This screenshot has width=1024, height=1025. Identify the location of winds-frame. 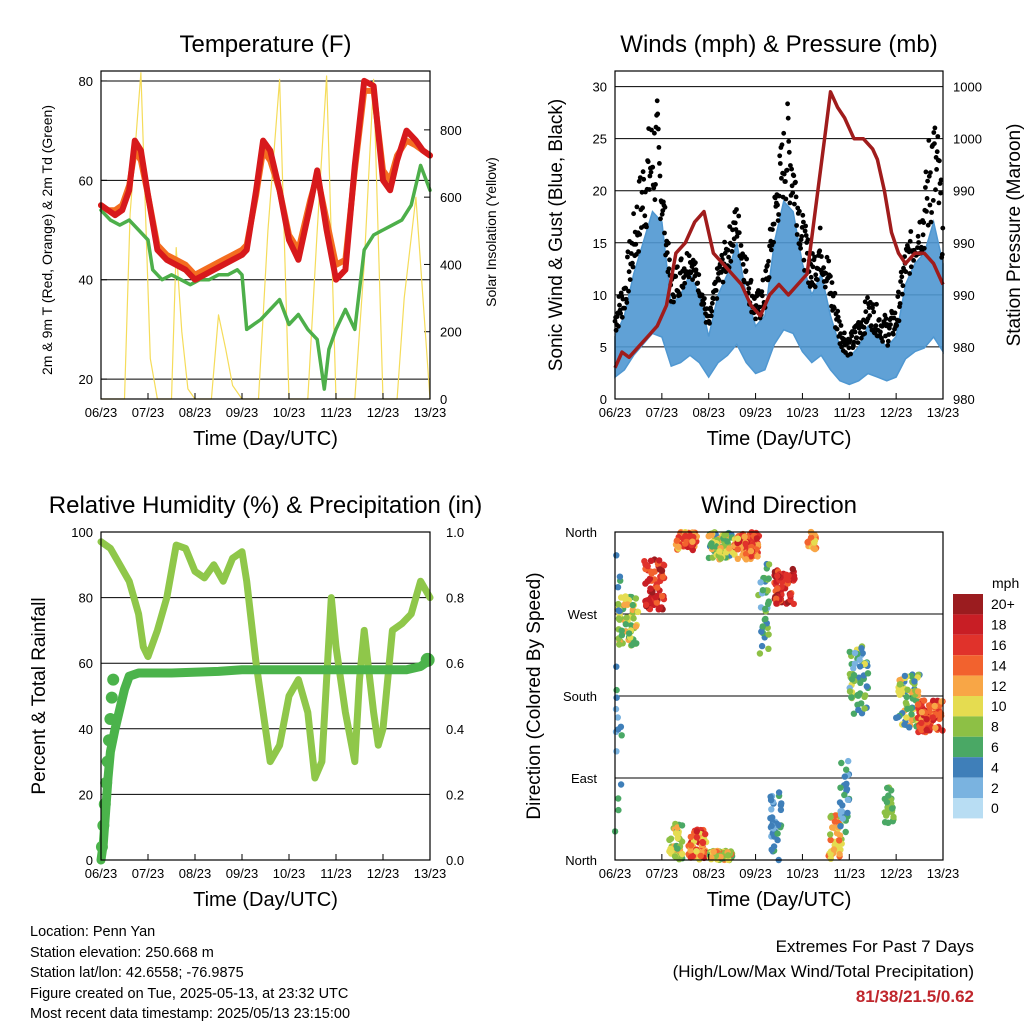
(779, 235).